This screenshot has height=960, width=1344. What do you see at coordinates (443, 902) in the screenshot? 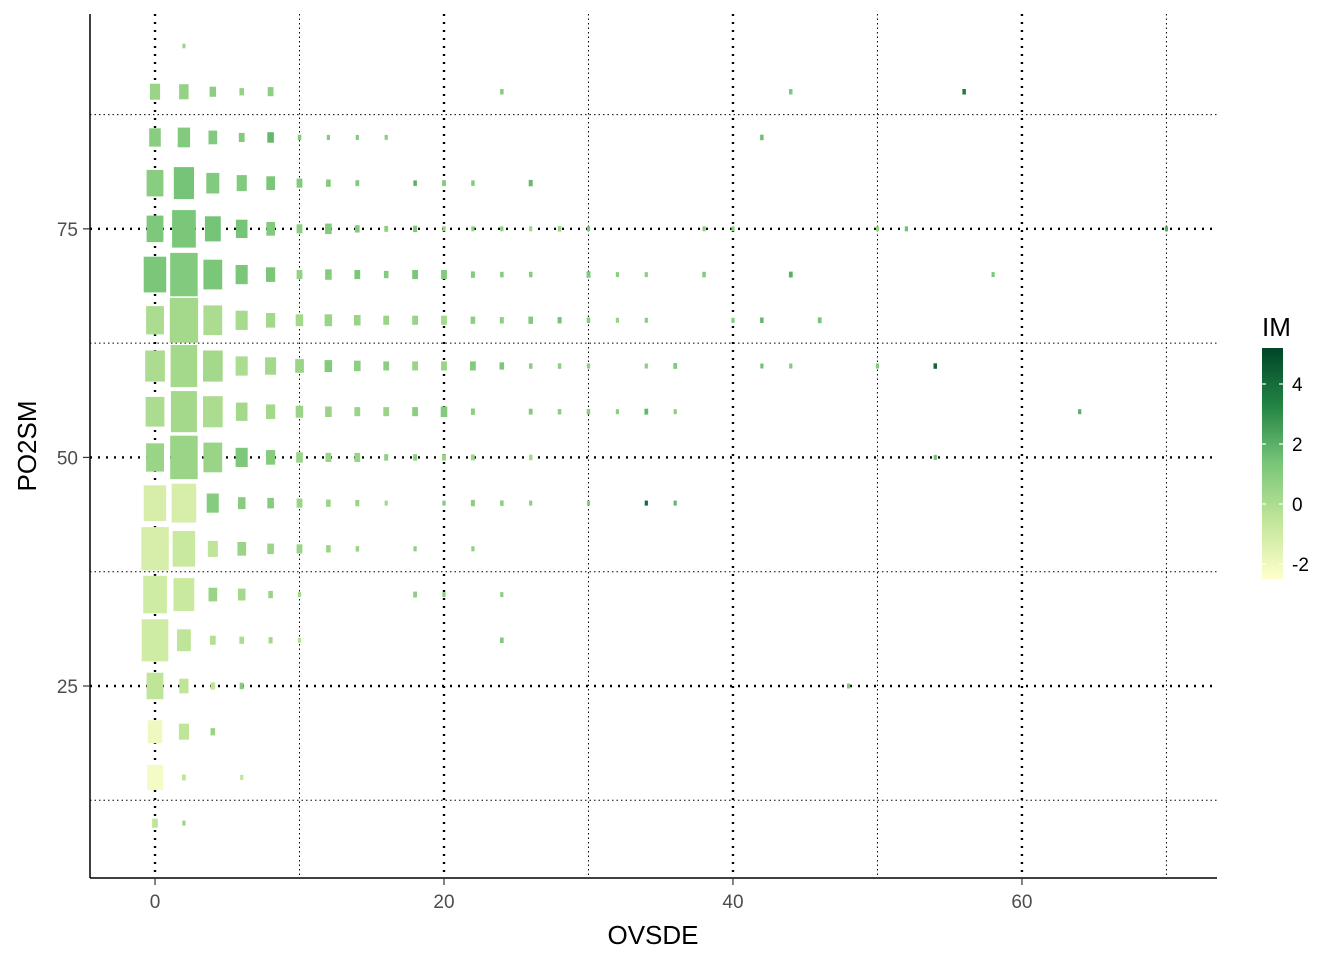
I see `x-tick-label: 20` at bounding box center [443, 902].